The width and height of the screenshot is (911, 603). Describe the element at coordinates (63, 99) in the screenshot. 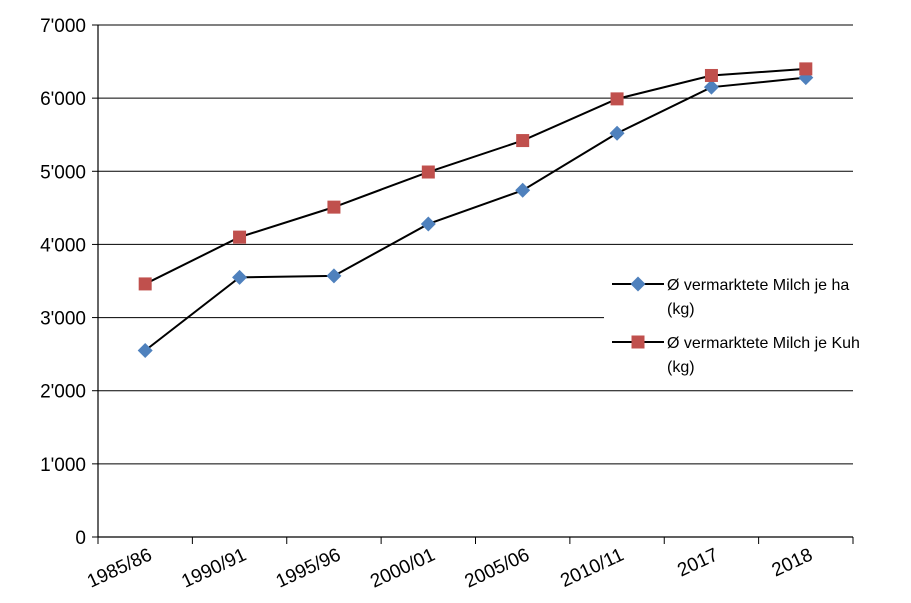

I see `y-tick-label: 6'000` at that location.